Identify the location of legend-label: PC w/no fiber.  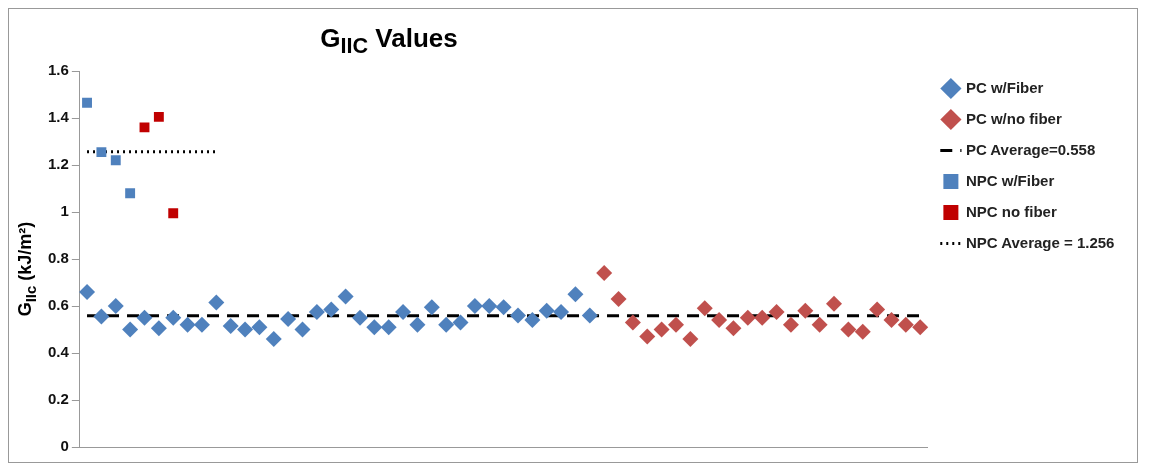
(1013, 118).